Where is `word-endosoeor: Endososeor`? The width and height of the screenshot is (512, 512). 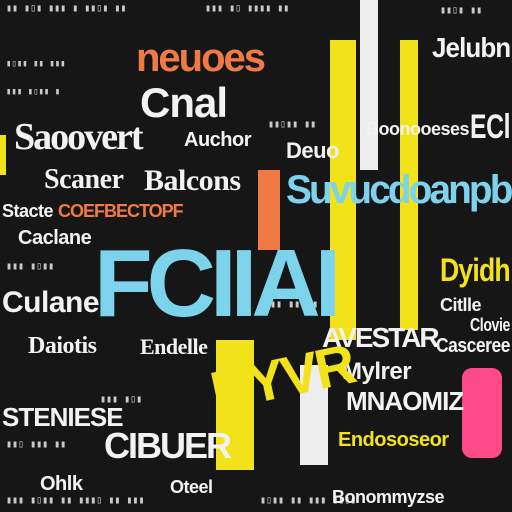
word-endosoeor: Endososeor is located at coordinates (393, 440).